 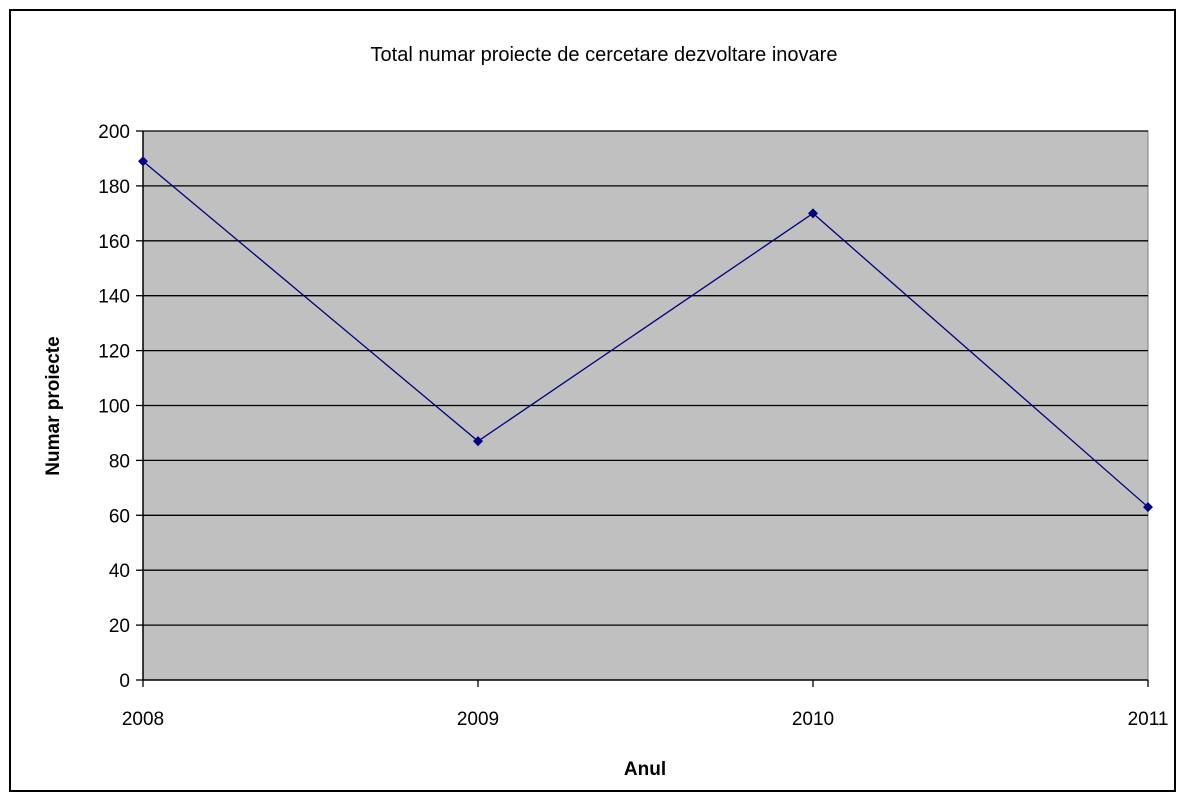 What do you see at coordinates (53, 405) in the screenshot?
I see `y-axis-label: Numar proiecte` at bounding box center [53, 405].